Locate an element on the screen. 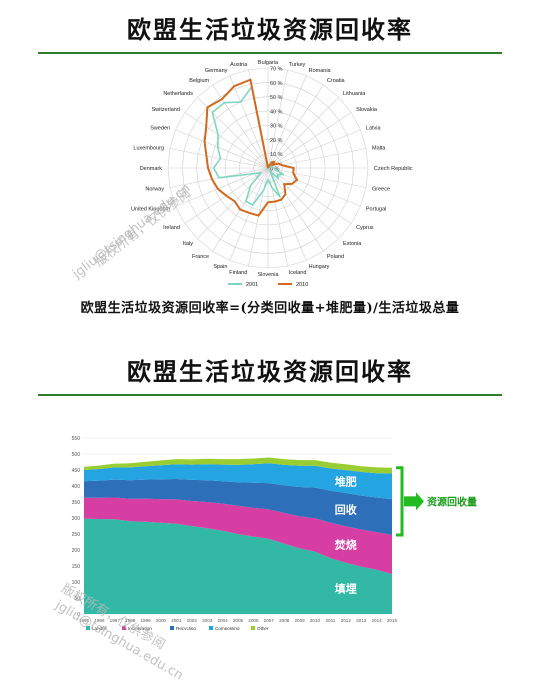  radar-tick-label: 30 % is located at coordinates (276, 127).